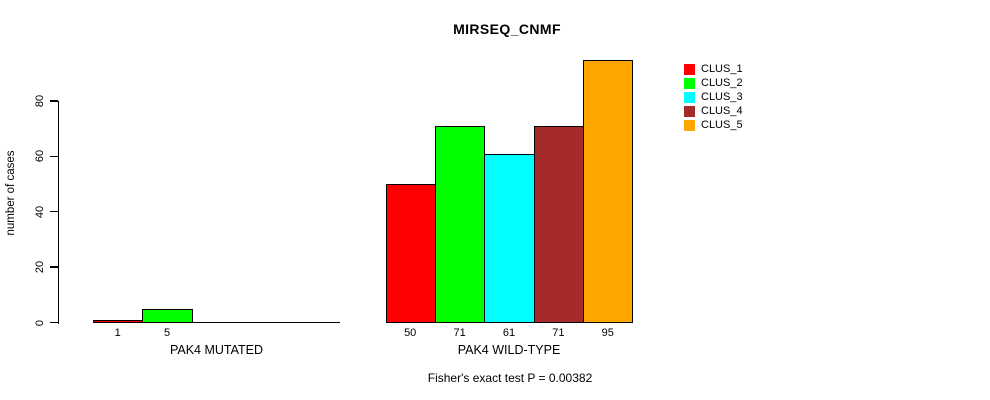 This screenshot has width=990, height=400. What do you see at coordinates (510, 378) in the screenshot?
I see `fisher-test-annotation: Fisher's exact test P = 0.00382` at bounding box center [510, 378].